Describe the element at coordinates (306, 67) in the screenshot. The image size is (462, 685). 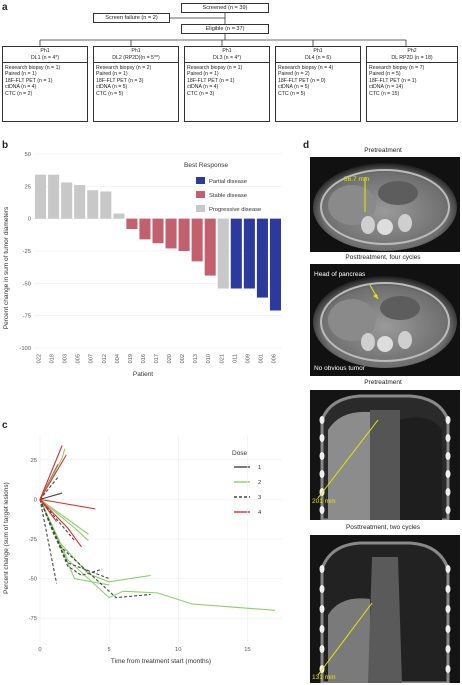
I see `arm-detail-line: Research biopsy (n = 4)` at that location.